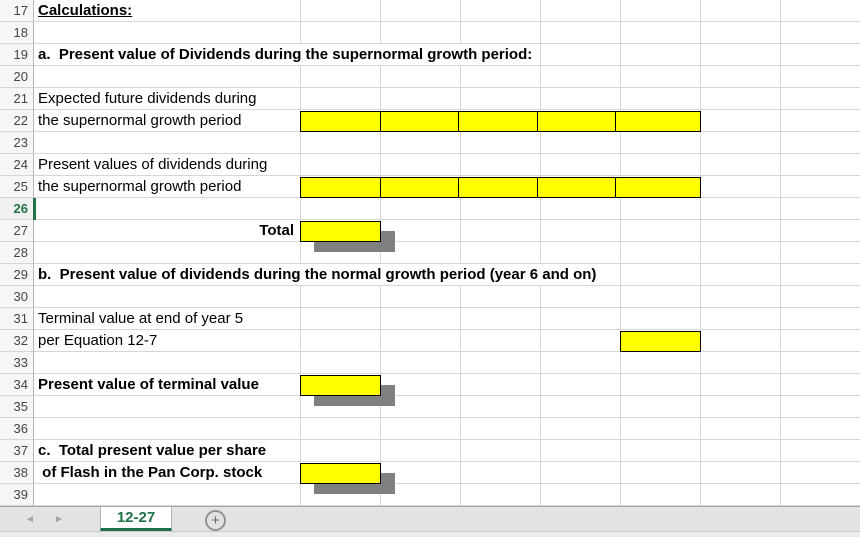 This screenshot has width=860, height=537. I want to click on previous-sheet-button: ◄, so click(30, 519).